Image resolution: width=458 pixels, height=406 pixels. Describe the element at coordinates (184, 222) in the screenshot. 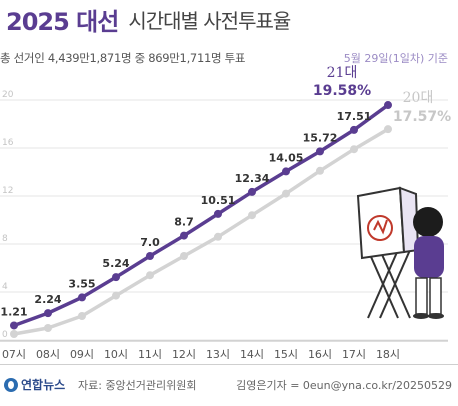

I see `series-21-data-label: 8.7` at that location.